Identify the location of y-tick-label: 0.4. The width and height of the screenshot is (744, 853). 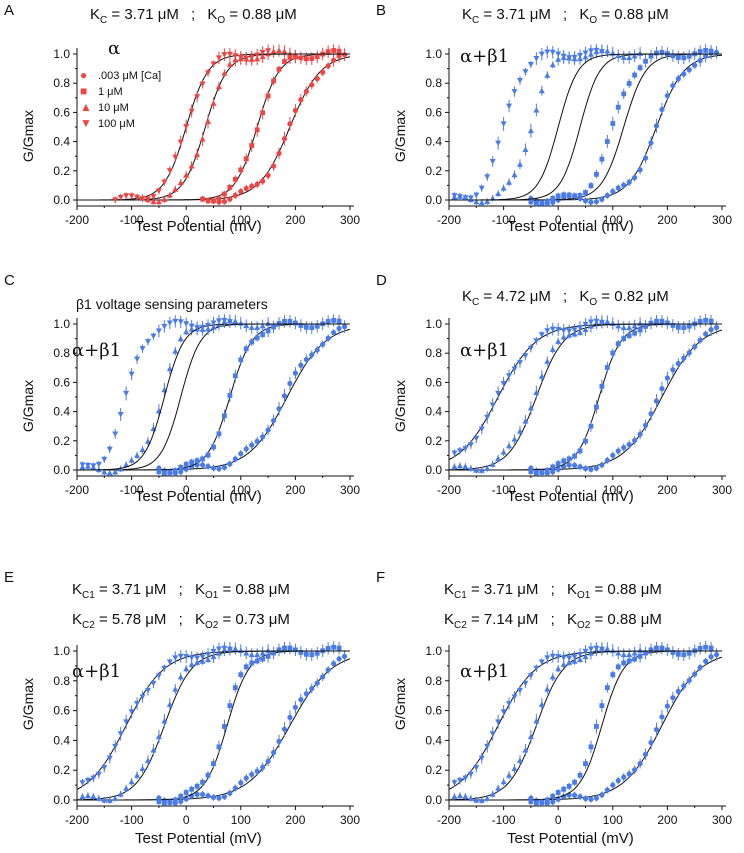
(61, 740).